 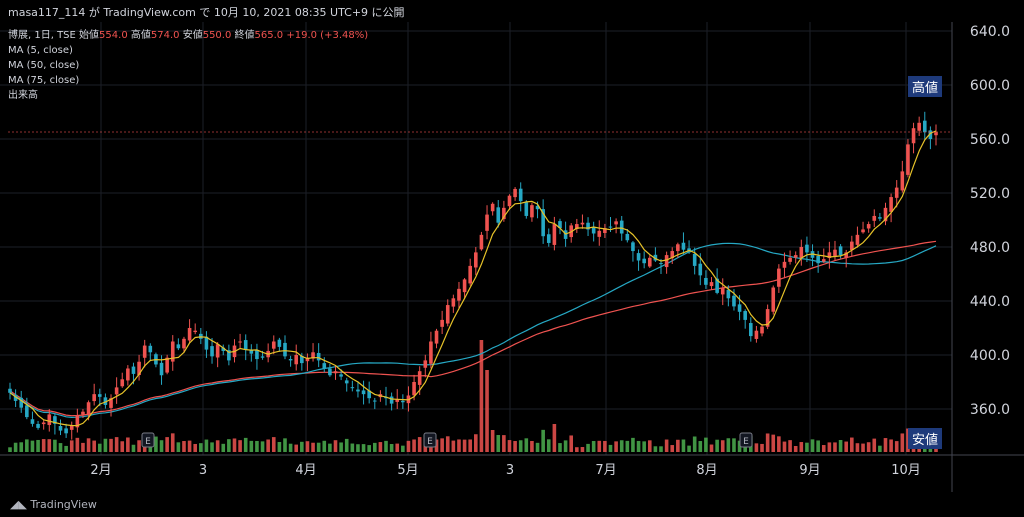 What do you see at coordinates (706, 470) in the screenshot?
I see `x-tick-label: 8月` at bounding box center [706, 470].